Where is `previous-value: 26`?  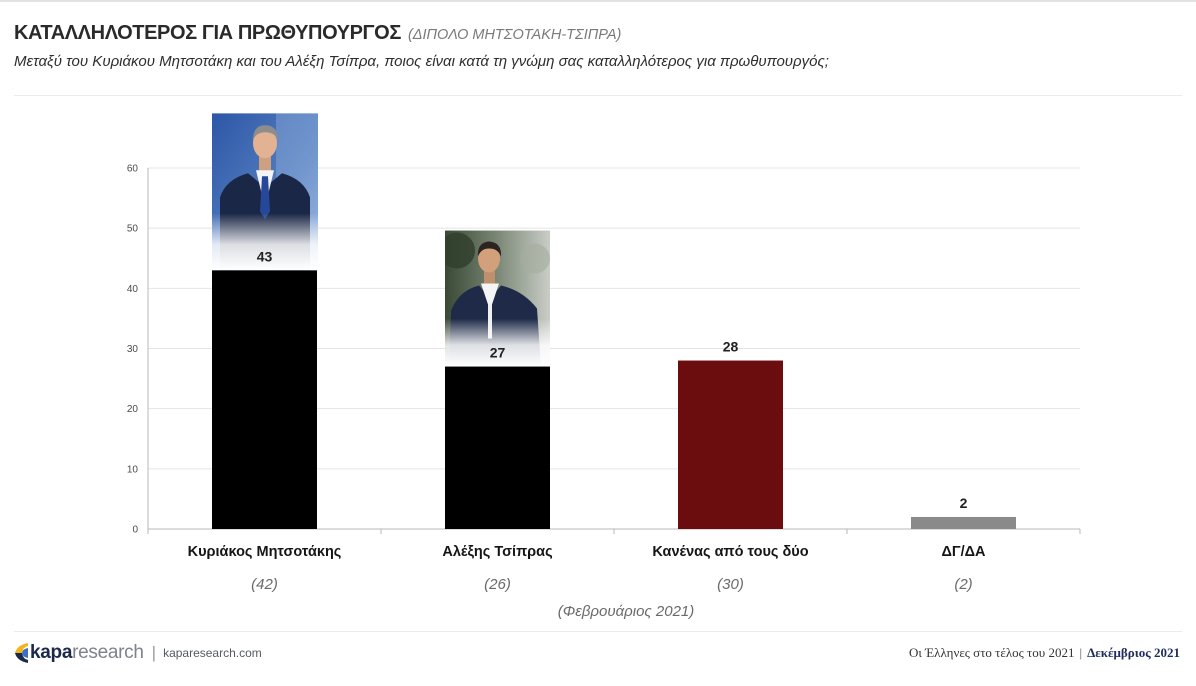 previous-value: 26 is located at coordinates (497, 584).